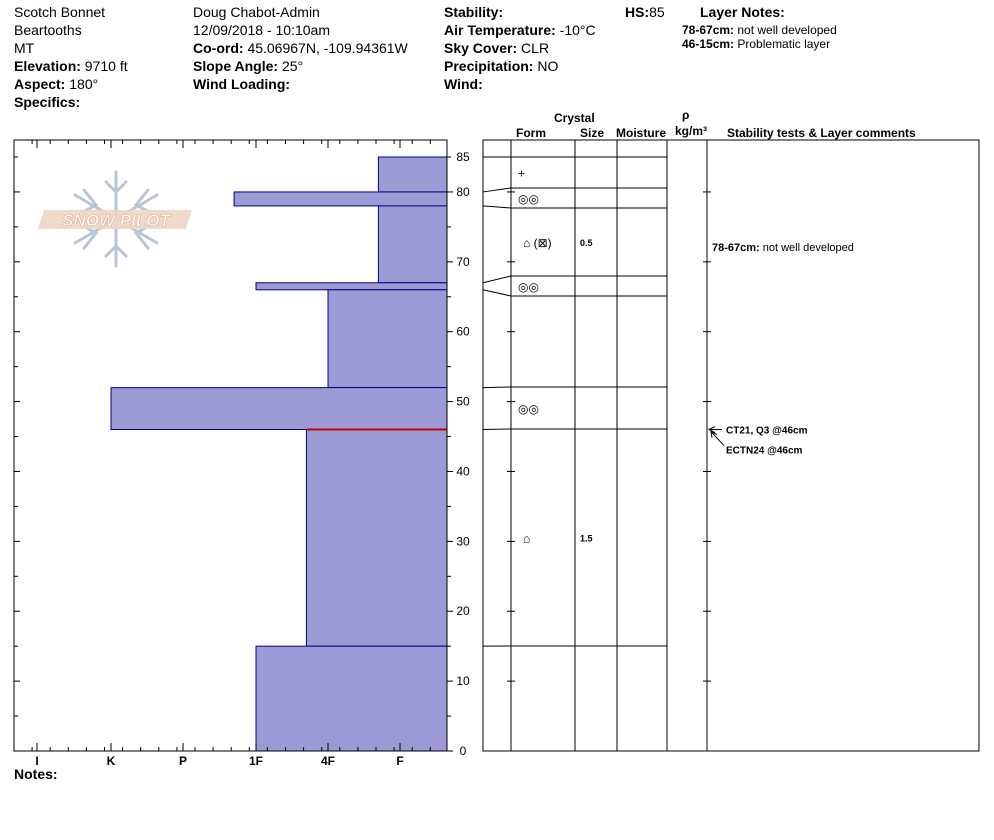  Describe the element at coordinates (586, 539) in the screenshot. I see `crystal-size: 1.5` at that location.